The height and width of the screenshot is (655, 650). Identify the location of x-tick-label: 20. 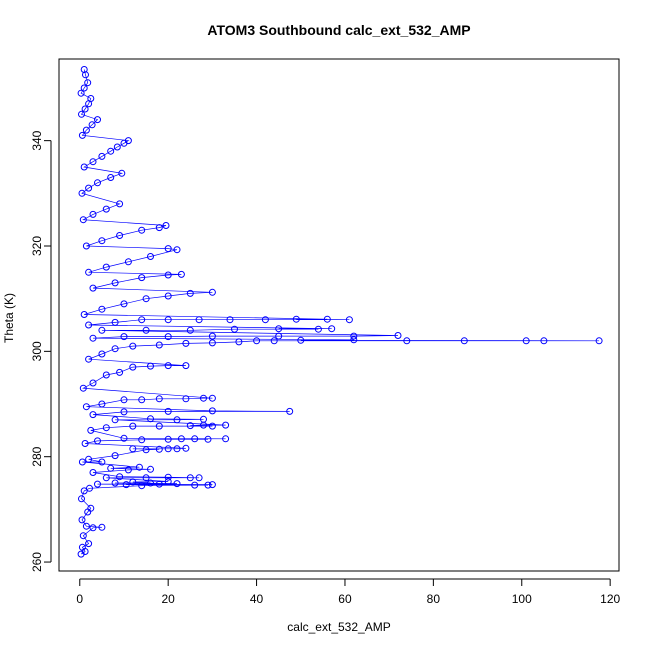
(168, 599).